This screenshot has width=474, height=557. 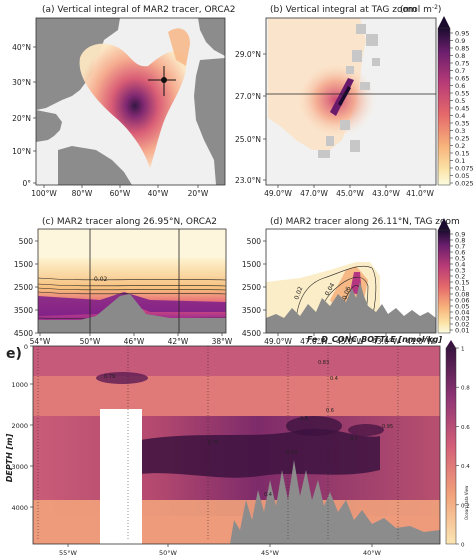 I want to click on panel-d-cb-tick-label-4: 0.5, so click(x=460, y=259).